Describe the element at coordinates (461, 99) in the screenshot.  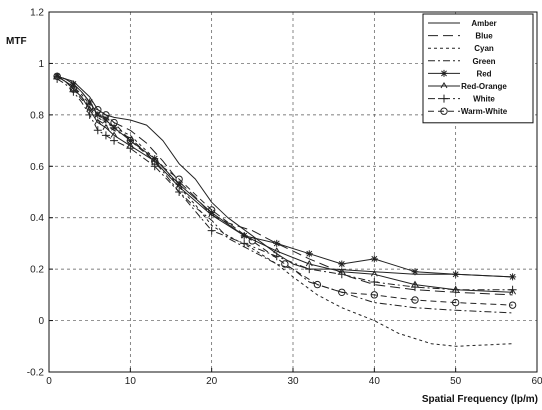
I see `legend-entry-white: White` at that location.